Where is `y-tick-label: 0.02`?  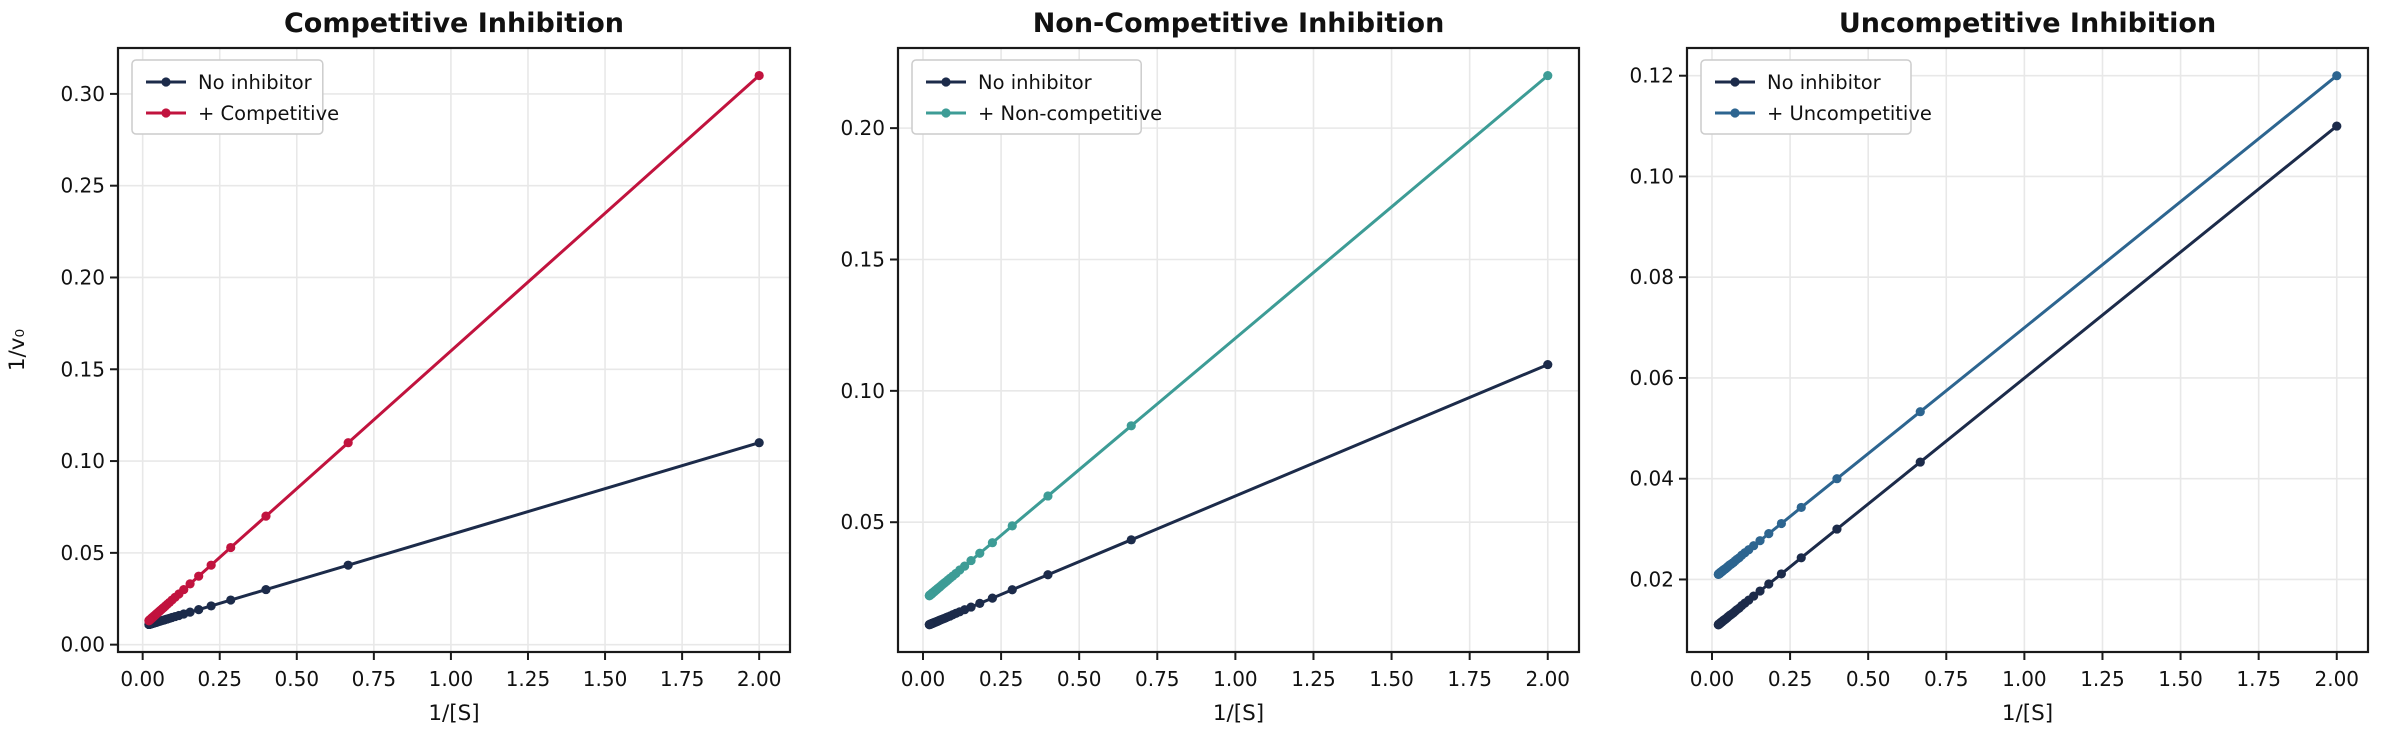 y-tick-label: 0.02 is located at coordinates (1651, 579).